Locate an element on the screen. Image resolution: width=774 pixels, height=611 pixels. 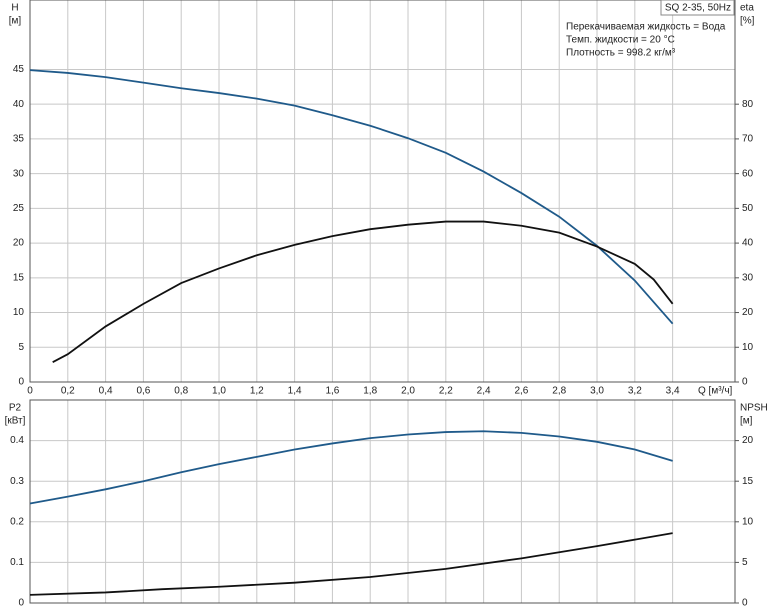
y-tick-label: 25 is located at coordinates (19, 208).